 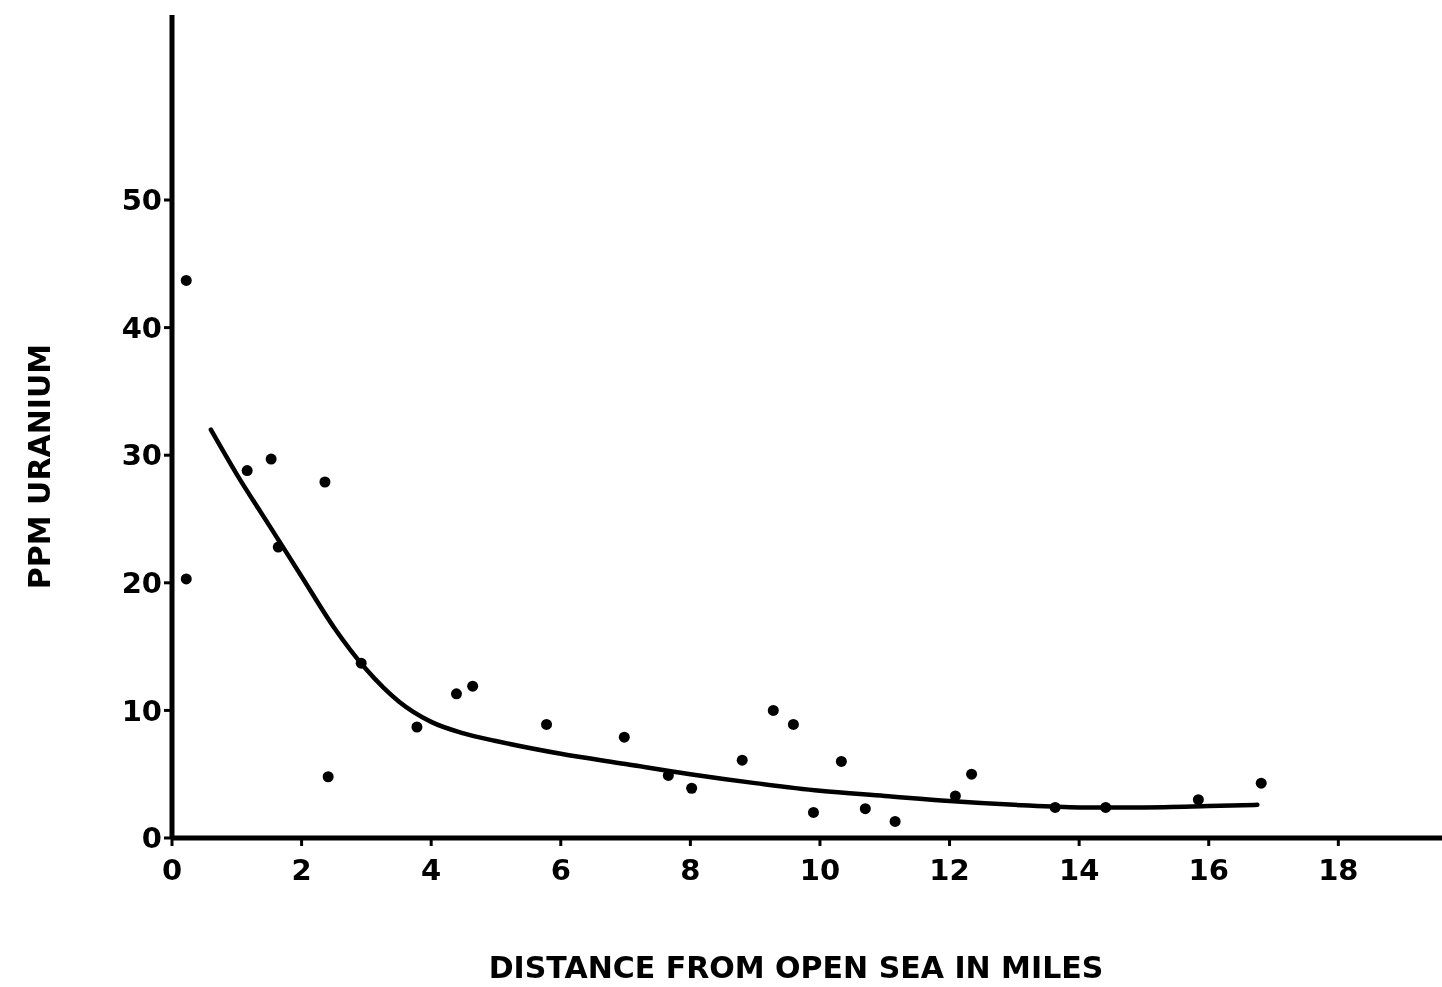 I want to click on x-tick-label: 18, so click(x=1338, y=870).